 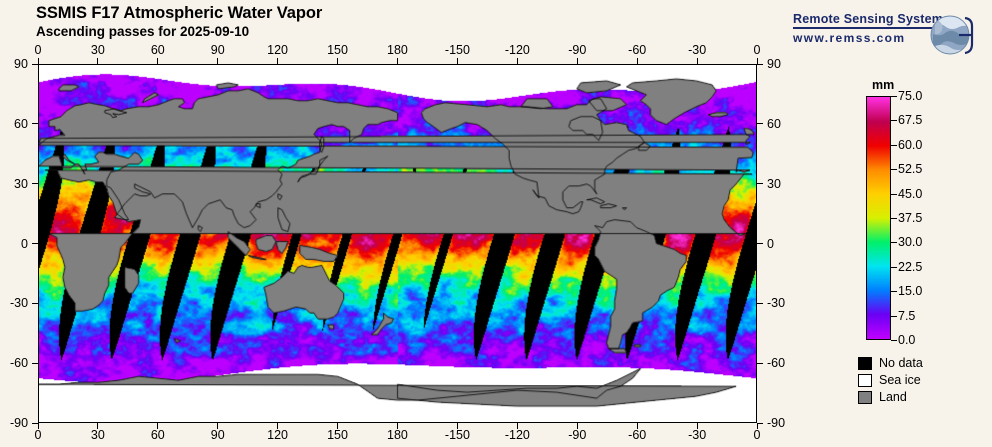 I want to click on legend-item: Sea ice, so click(x=890, y=380).